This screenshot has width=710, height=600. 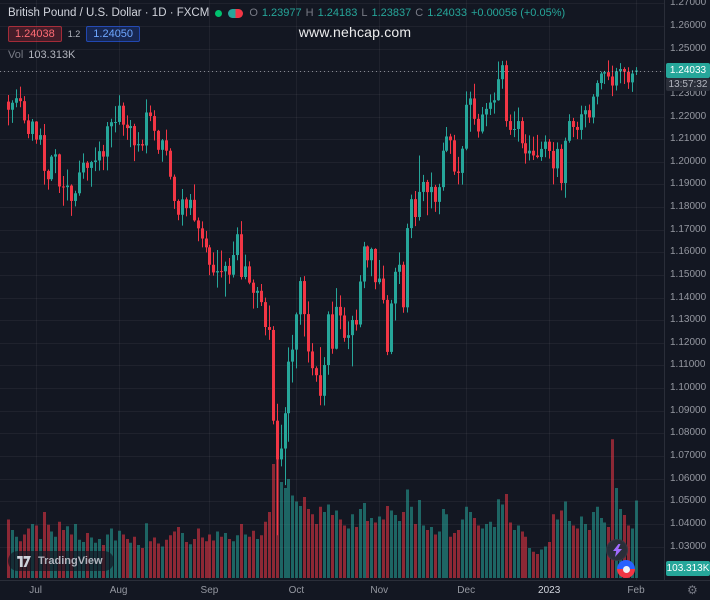 I want to click on time-tick-label: Nov, so click(x=379, y=590).